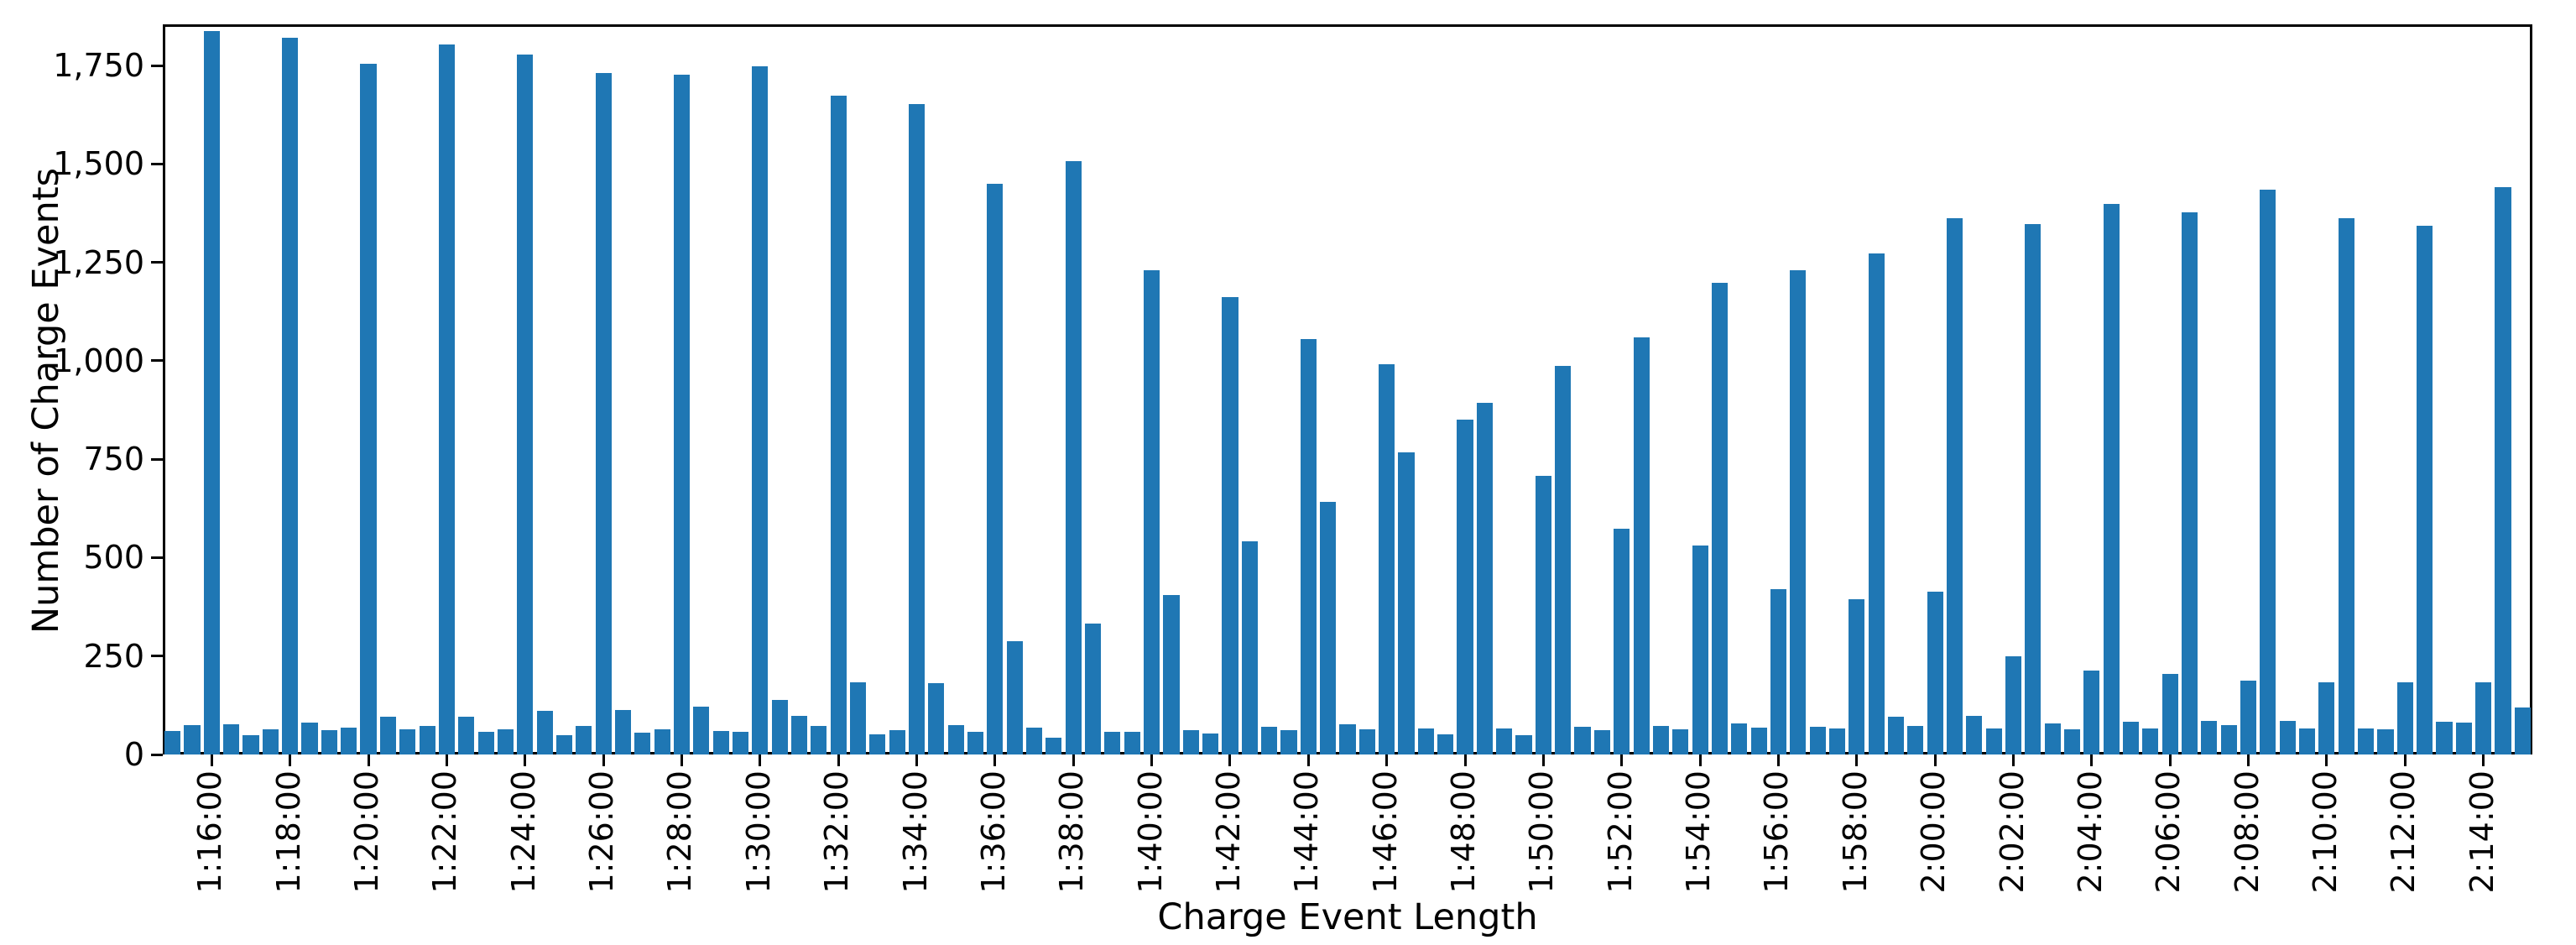 The height and width of the screenshot is (945, 2576). I want to click on x-tick-label: 1:30:00, so click(758, 832).